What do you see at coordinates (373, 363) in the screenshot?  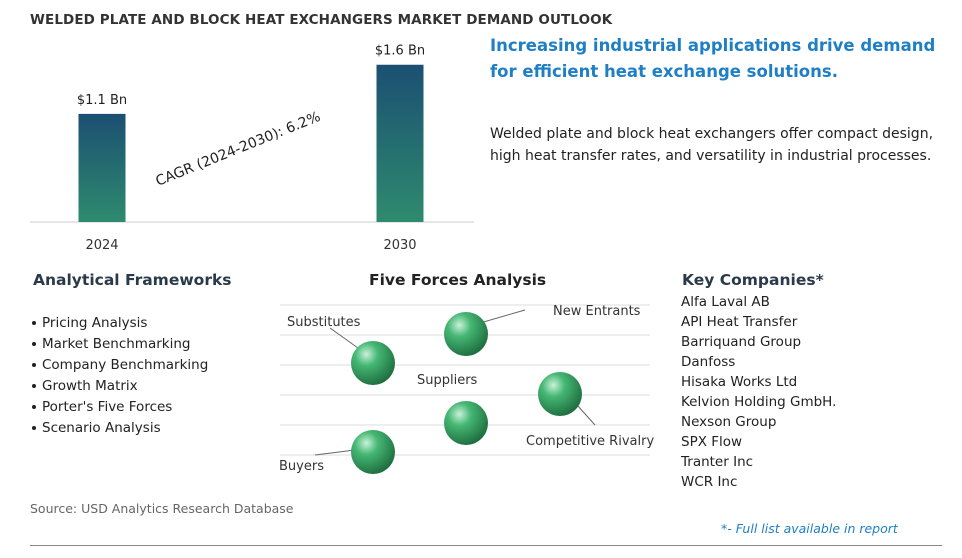 I see `sphere-substitutes` at bounding box center [373, 363].